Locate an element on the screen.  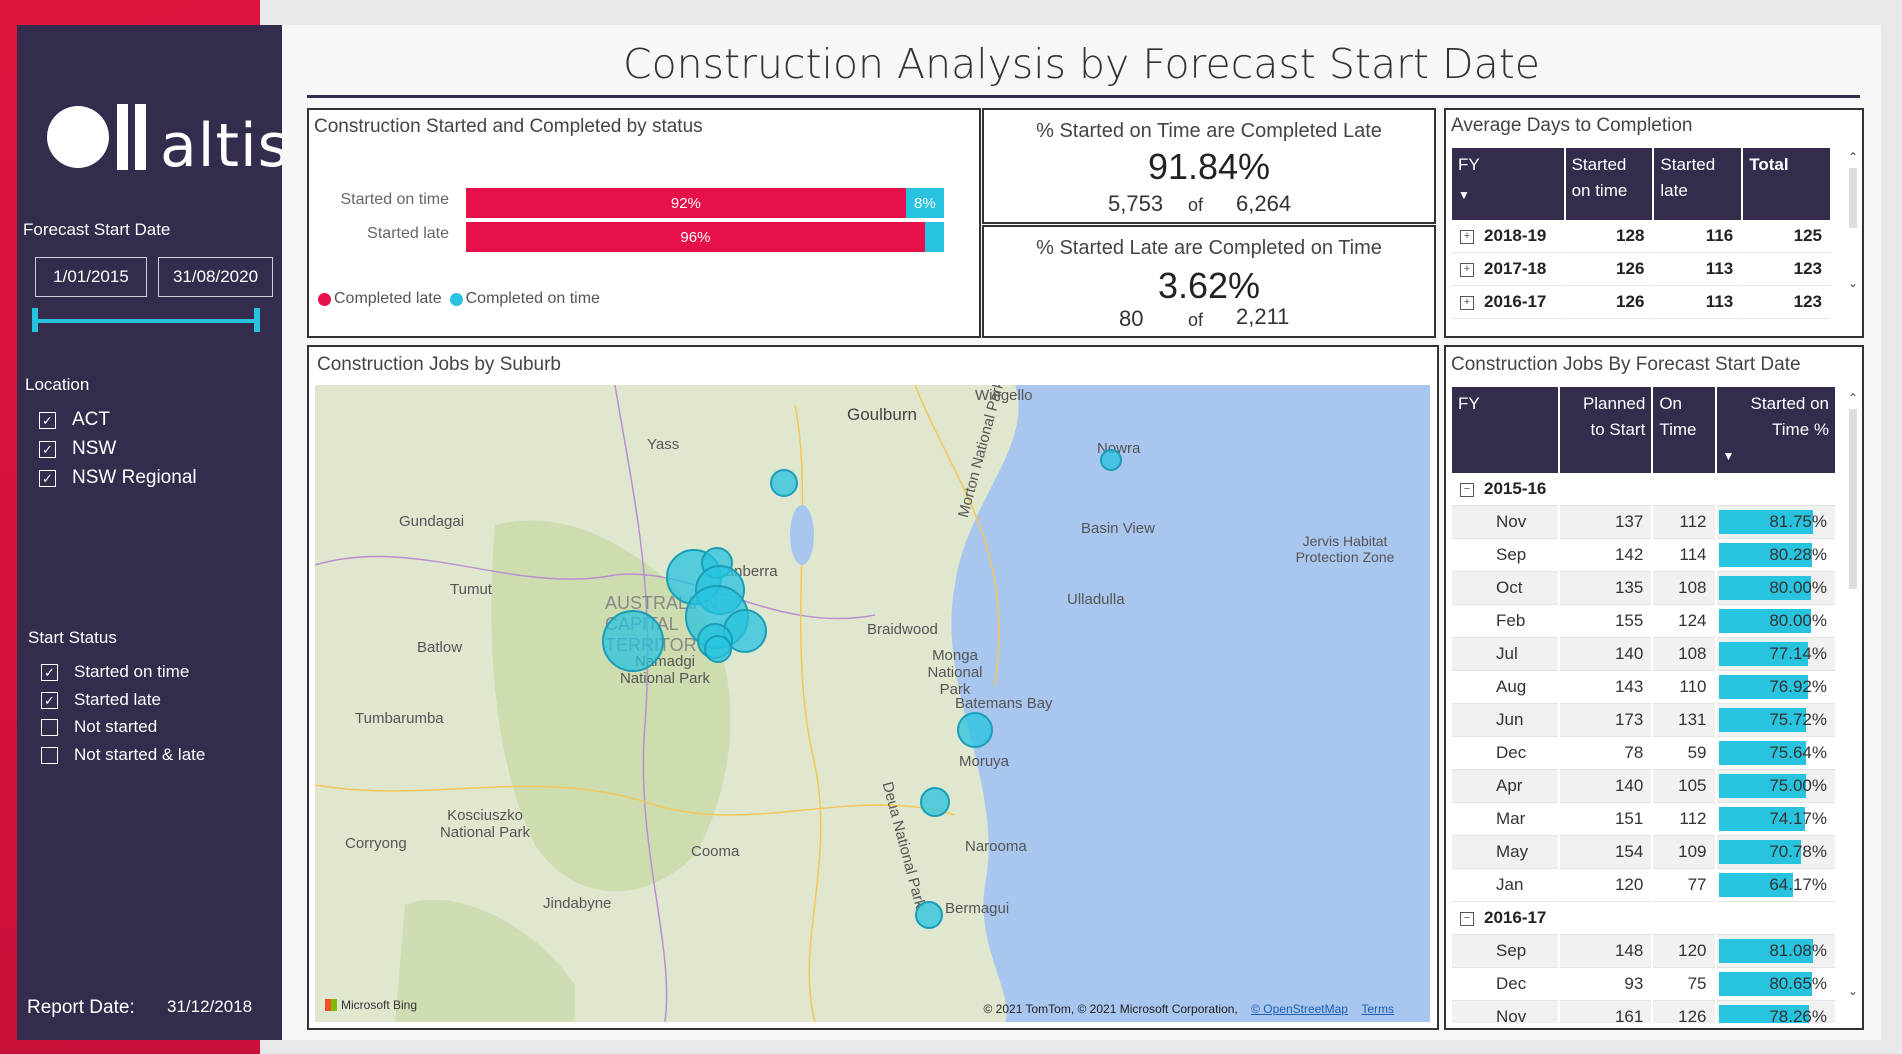
table-row: Jul 140 108 77.14% is located at coordinates (1644, 654).